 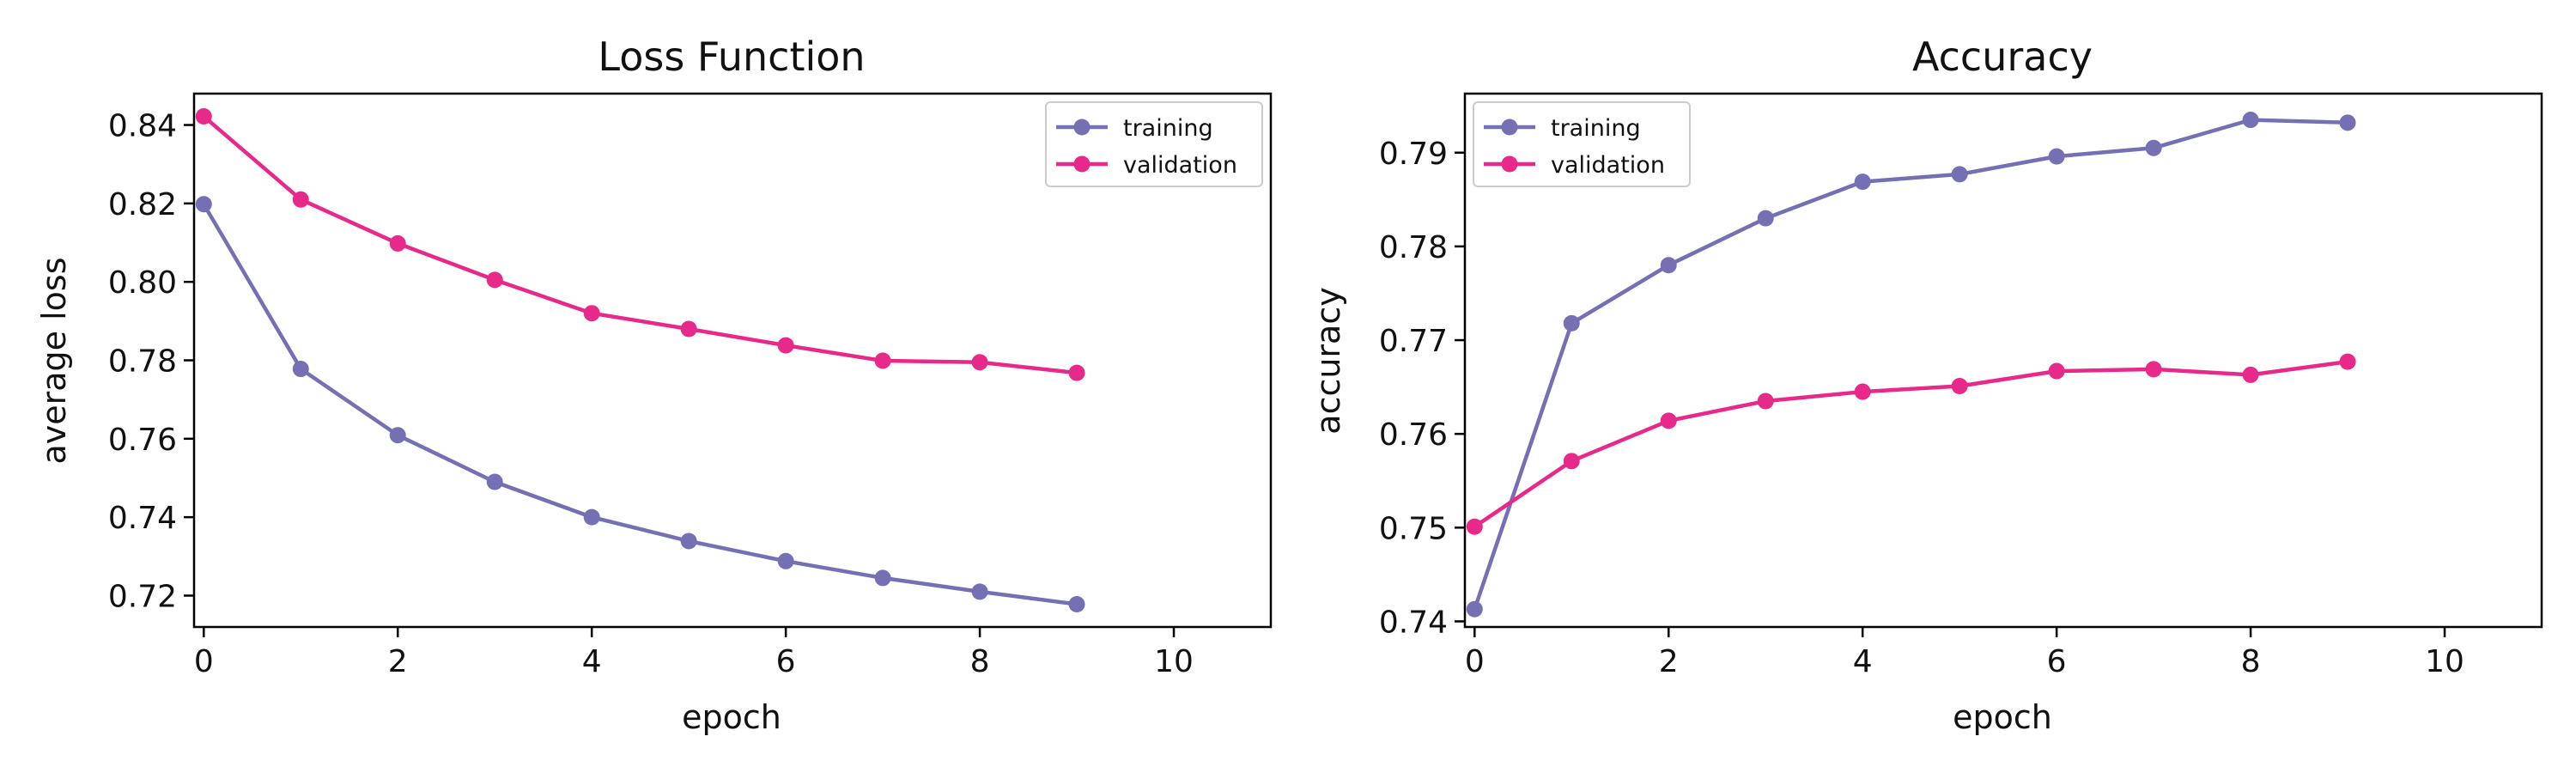 I want to click on loss-x-tick-label: 8, so click(x=980, y=661).